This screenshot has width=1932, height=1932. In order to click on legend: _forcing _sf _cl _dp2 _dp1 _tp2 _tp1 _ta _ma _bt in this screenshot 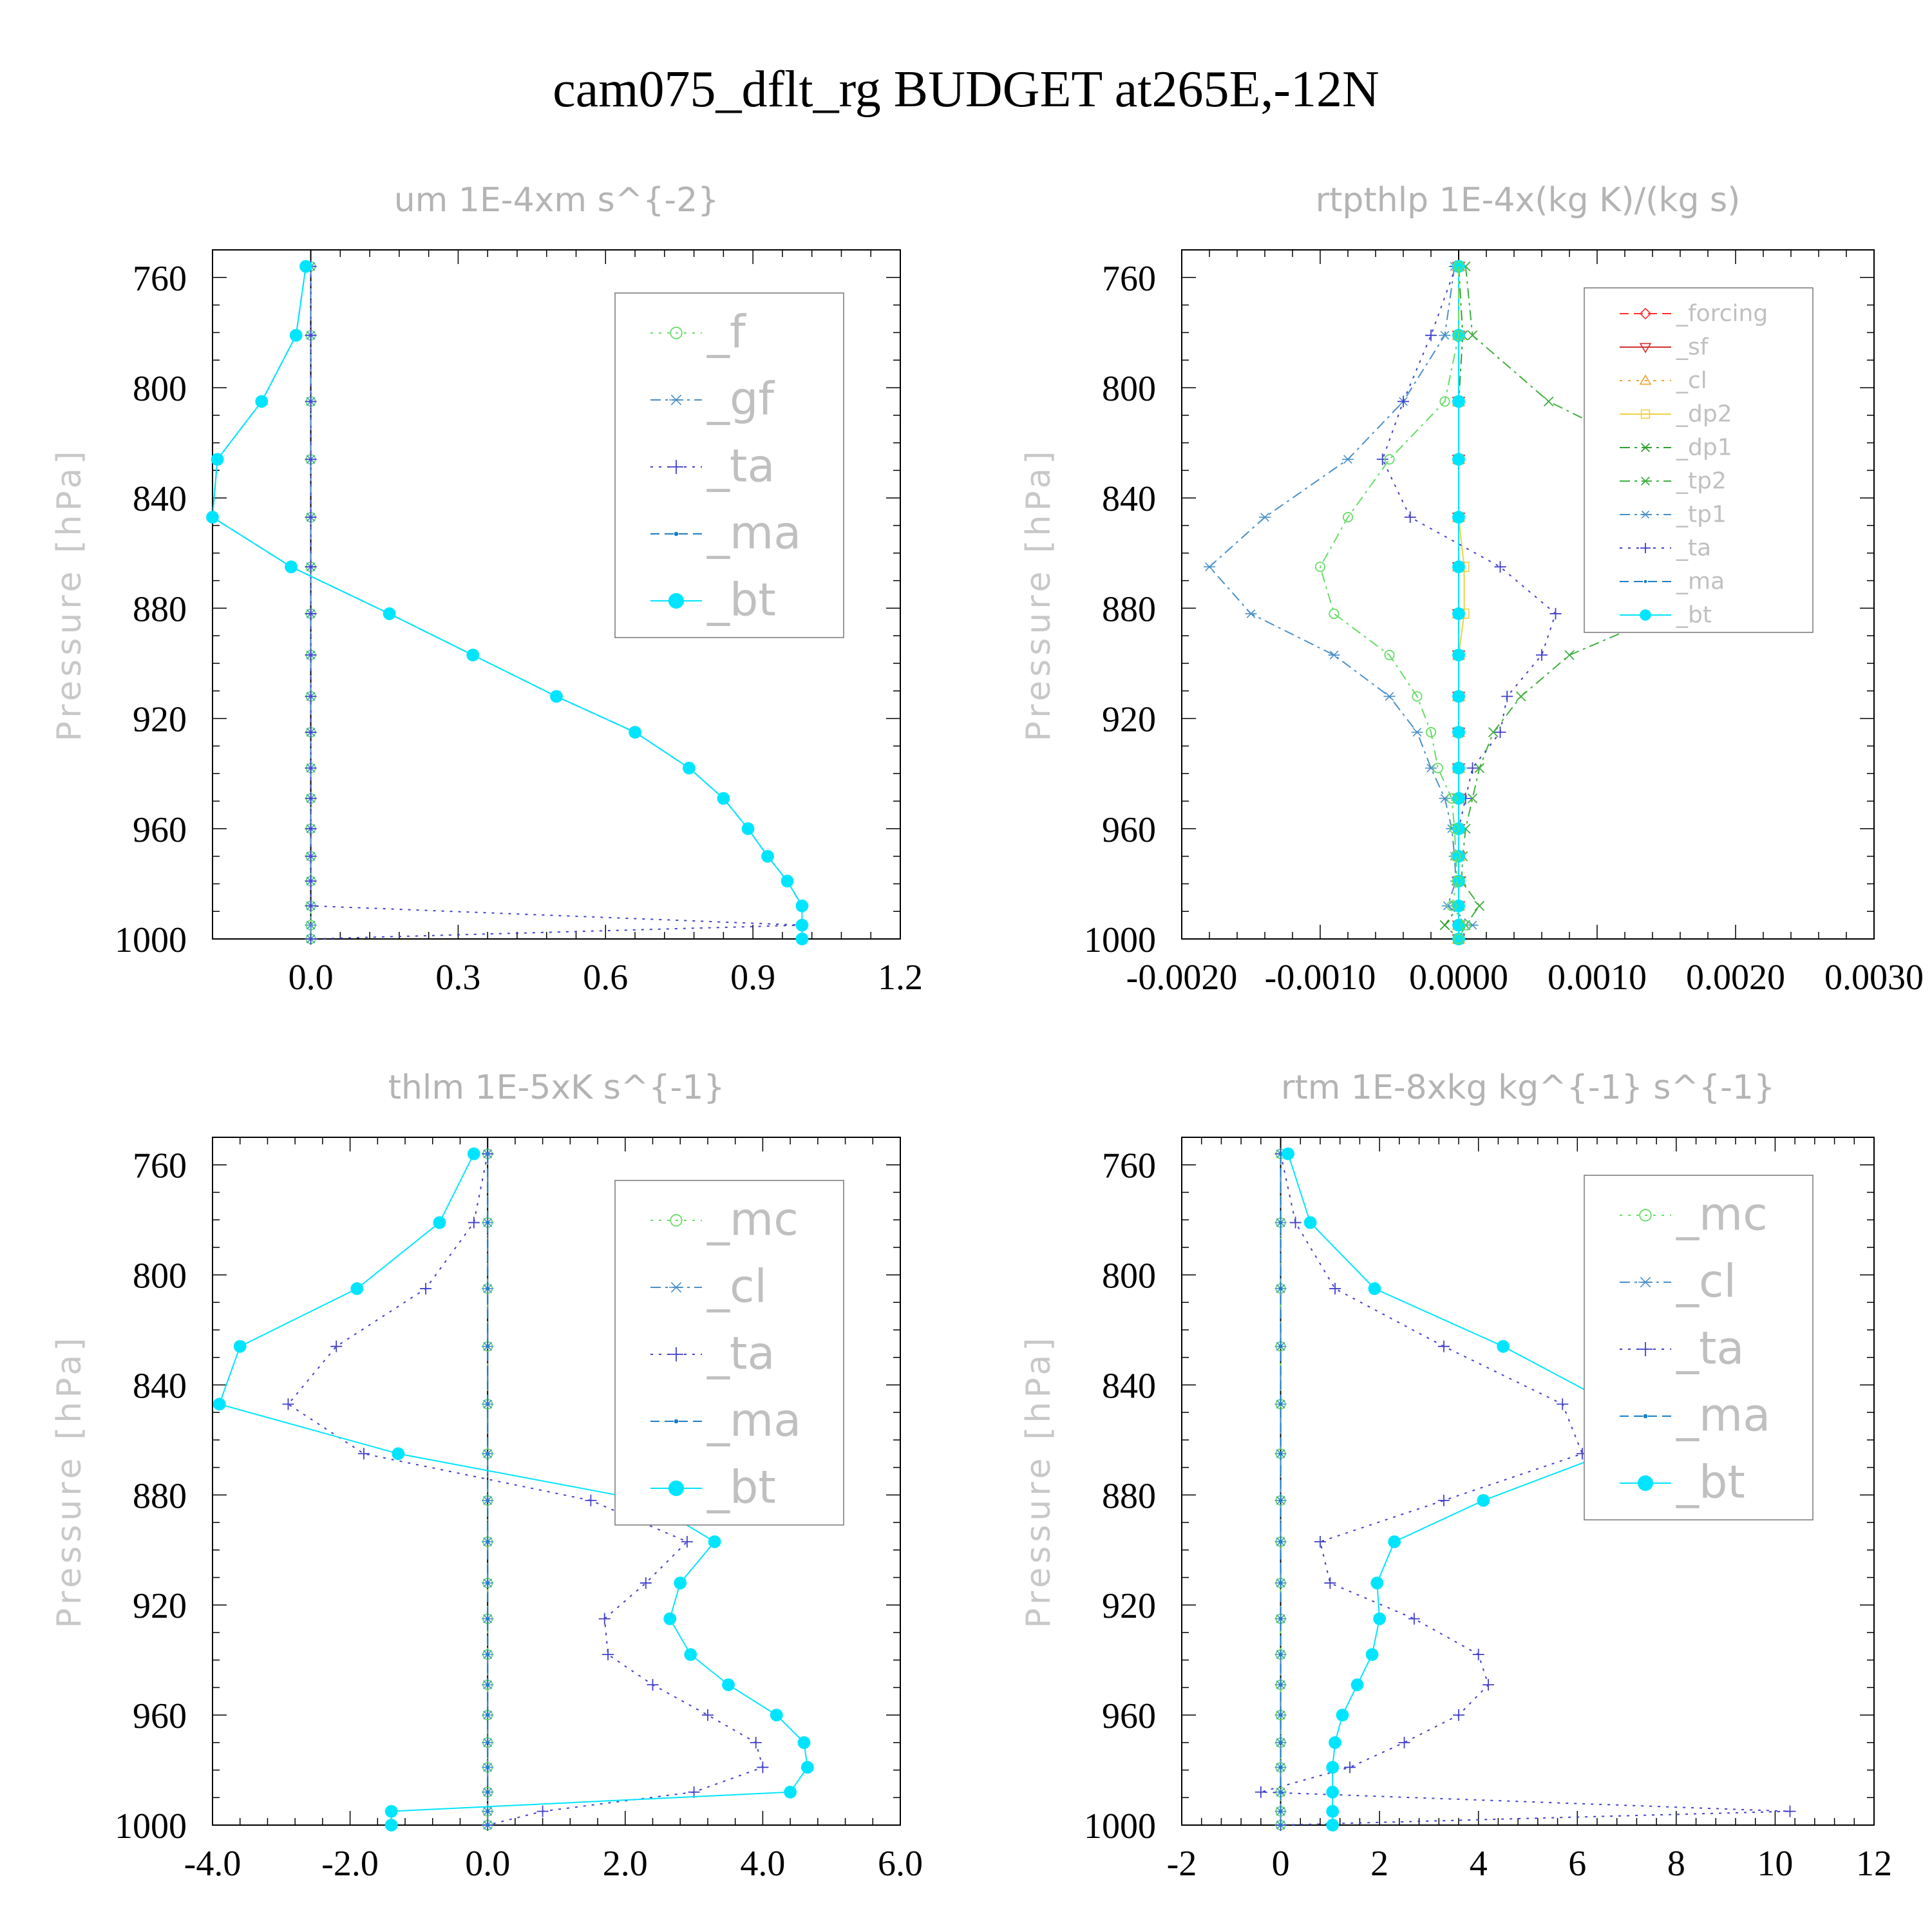, I will do `click(1699, 460)`.